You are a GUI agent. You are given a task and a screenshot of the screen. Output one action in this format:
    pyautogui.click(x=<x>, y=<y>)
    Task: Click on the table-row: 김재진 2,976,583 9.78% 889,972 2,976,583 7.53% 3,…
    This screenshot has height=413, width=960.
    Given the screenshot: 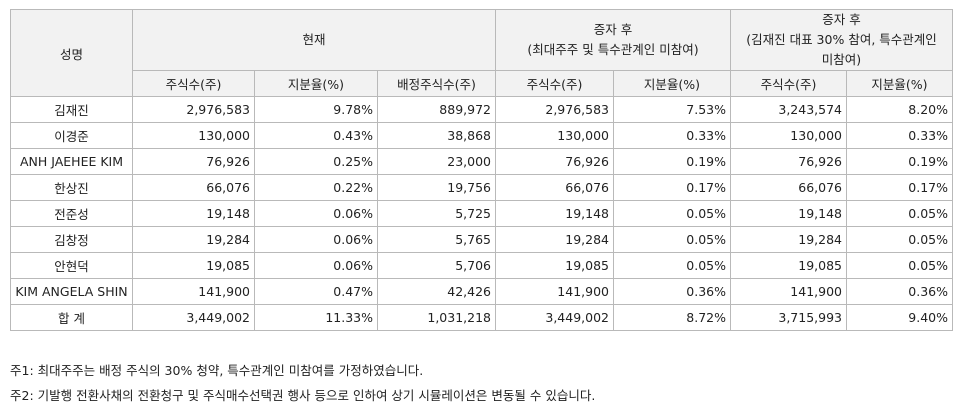 What is the action you would take?
    pyautogui.click(x=481, y=109)
    